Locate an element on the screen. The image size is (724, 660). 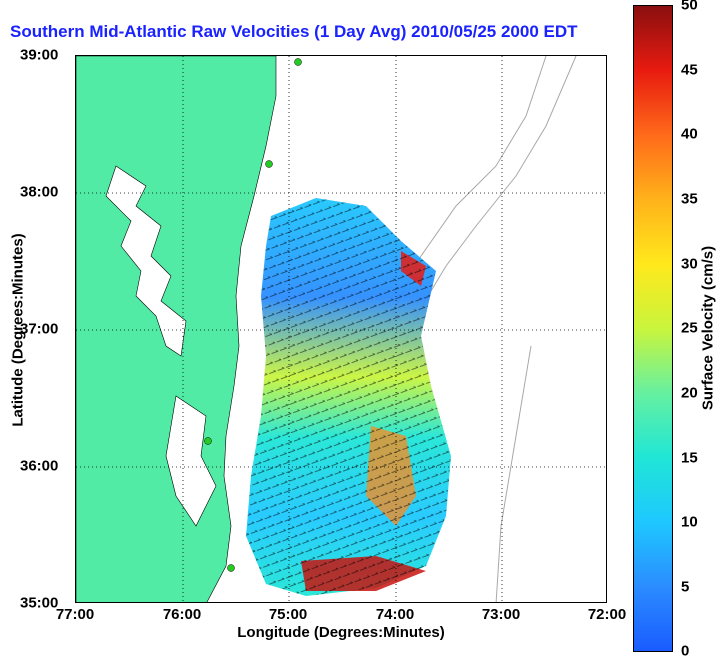
colorbar-tick: 45 is located at coordinates (689, 70).